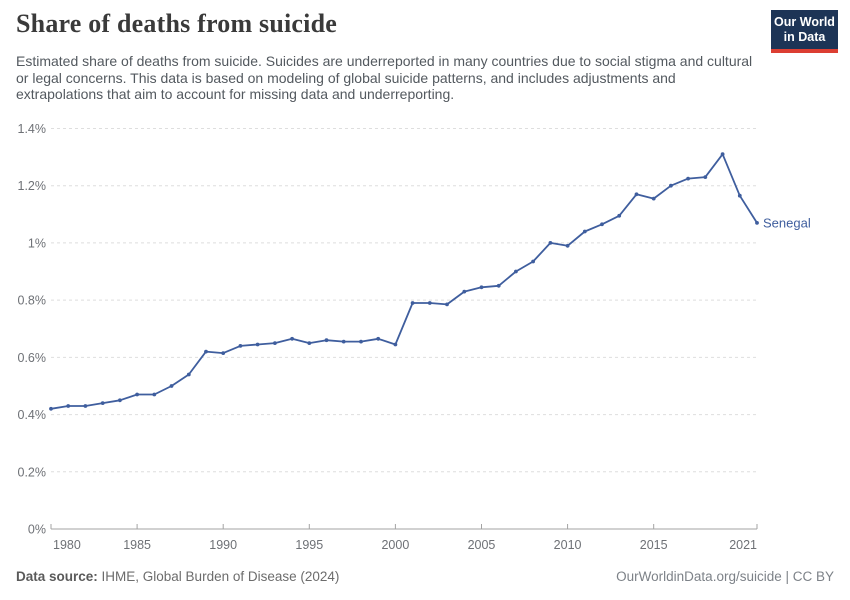 This screenshot has width=850, height=600. What do you see at coordinates (32, 129) in the screenshot?
I see `y-axis-tick-label: 1.4%` at bounding box center [32, 129].